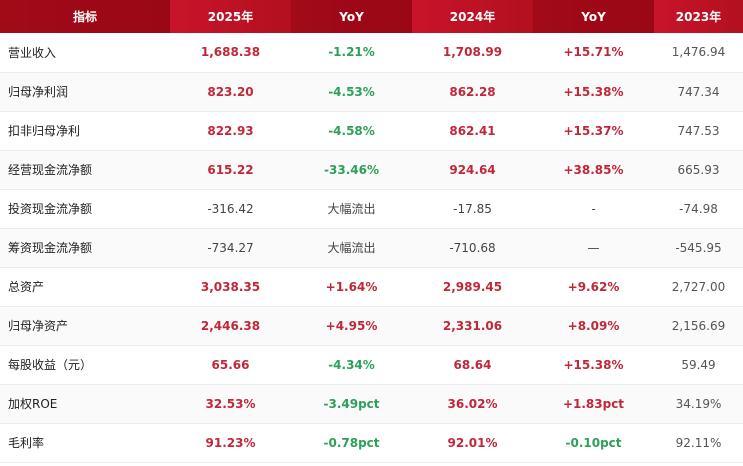 The height and width of the screenshot is (466, 743). Describe the element at coordinates (351, 286) in the screenshot. I see `yoy-2025: +1.64%` at that location.